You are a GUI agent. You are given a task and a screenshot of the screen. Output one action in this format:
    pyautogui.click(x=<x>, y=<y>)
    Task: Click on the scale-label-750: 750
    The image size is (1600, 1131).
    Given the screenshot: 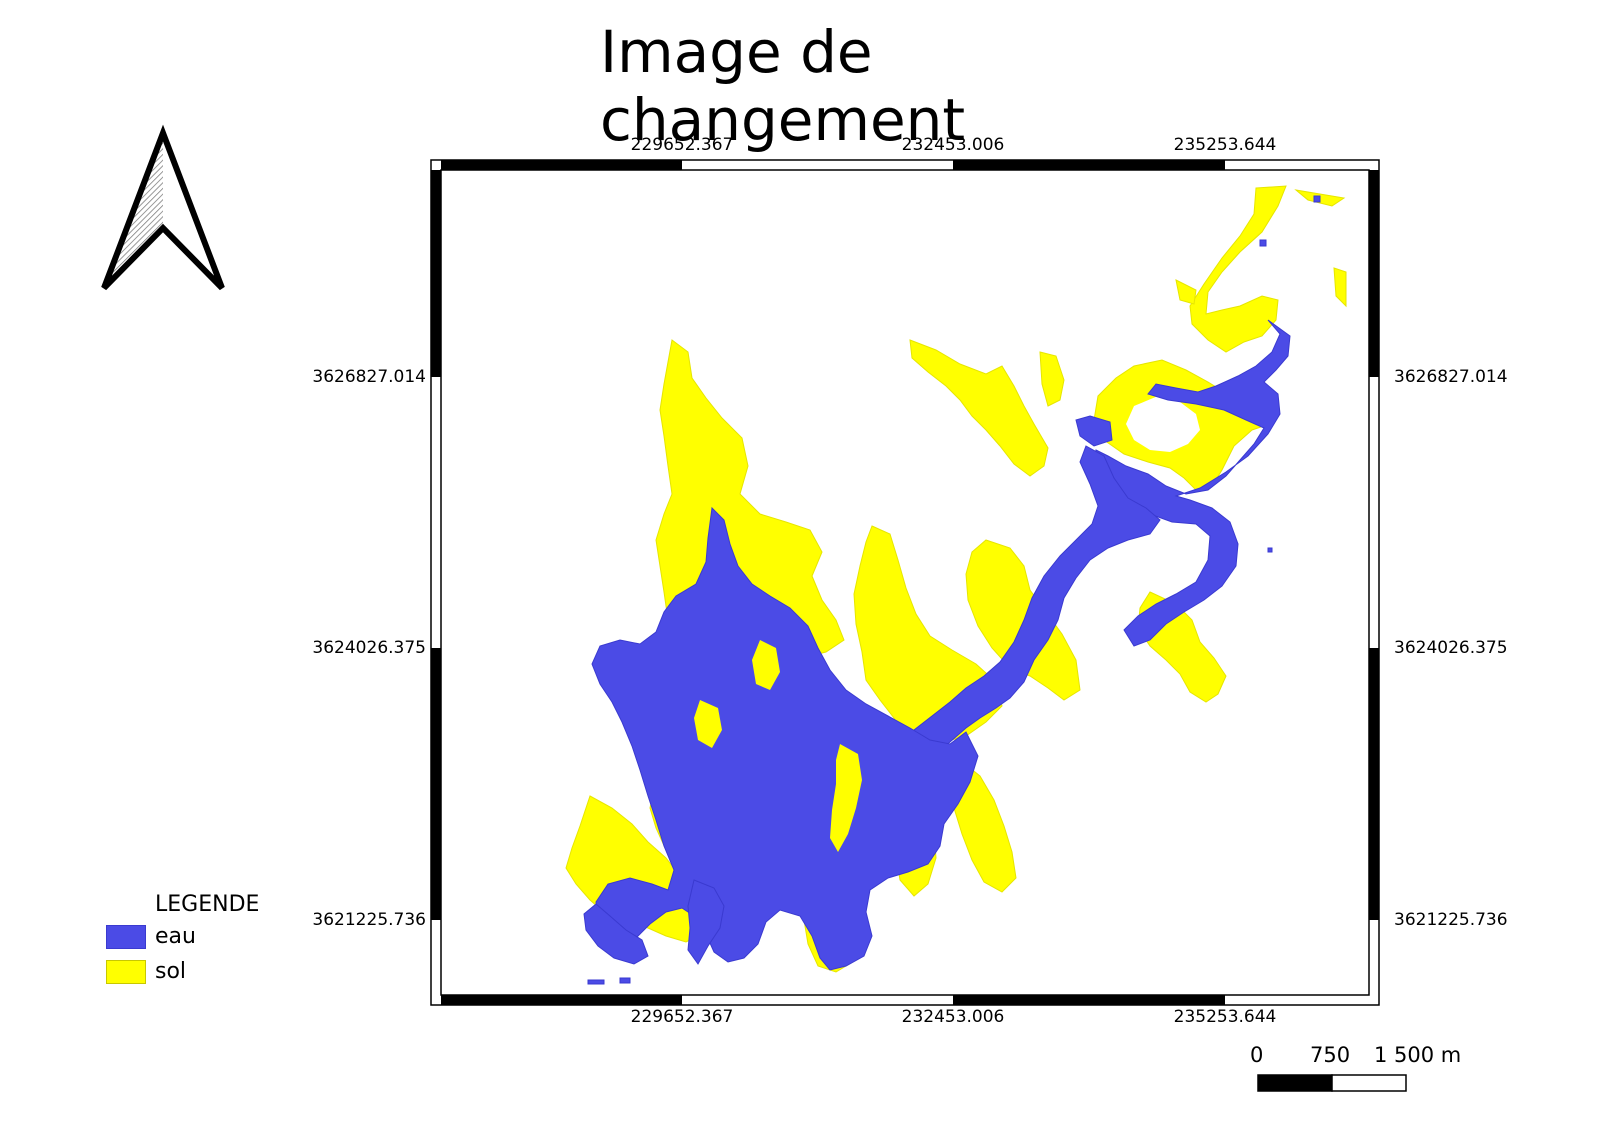 What is the action you would take?
    pyautogui.click(x=1330, y=1055)
    